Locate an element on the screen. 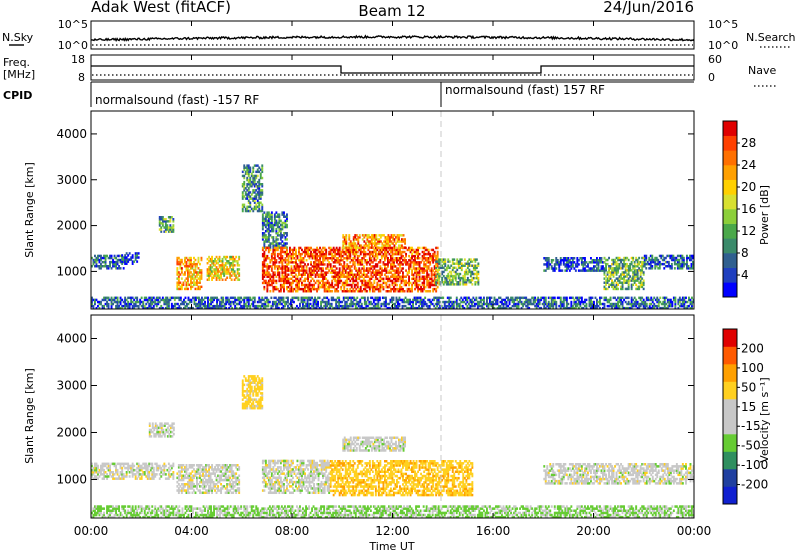  nsearch-tick-bottom: 10^0 is located at coordinates (723, 45).